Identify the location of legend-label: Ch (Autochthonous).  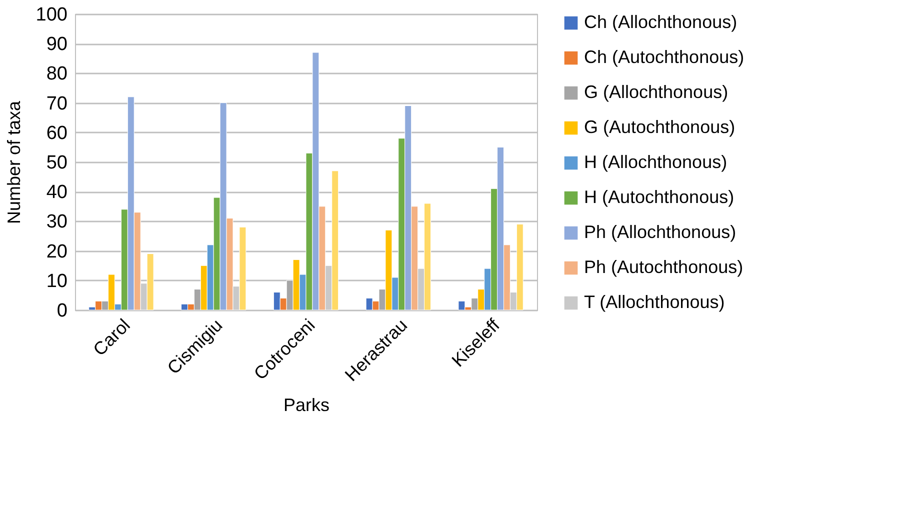
(664, 57).